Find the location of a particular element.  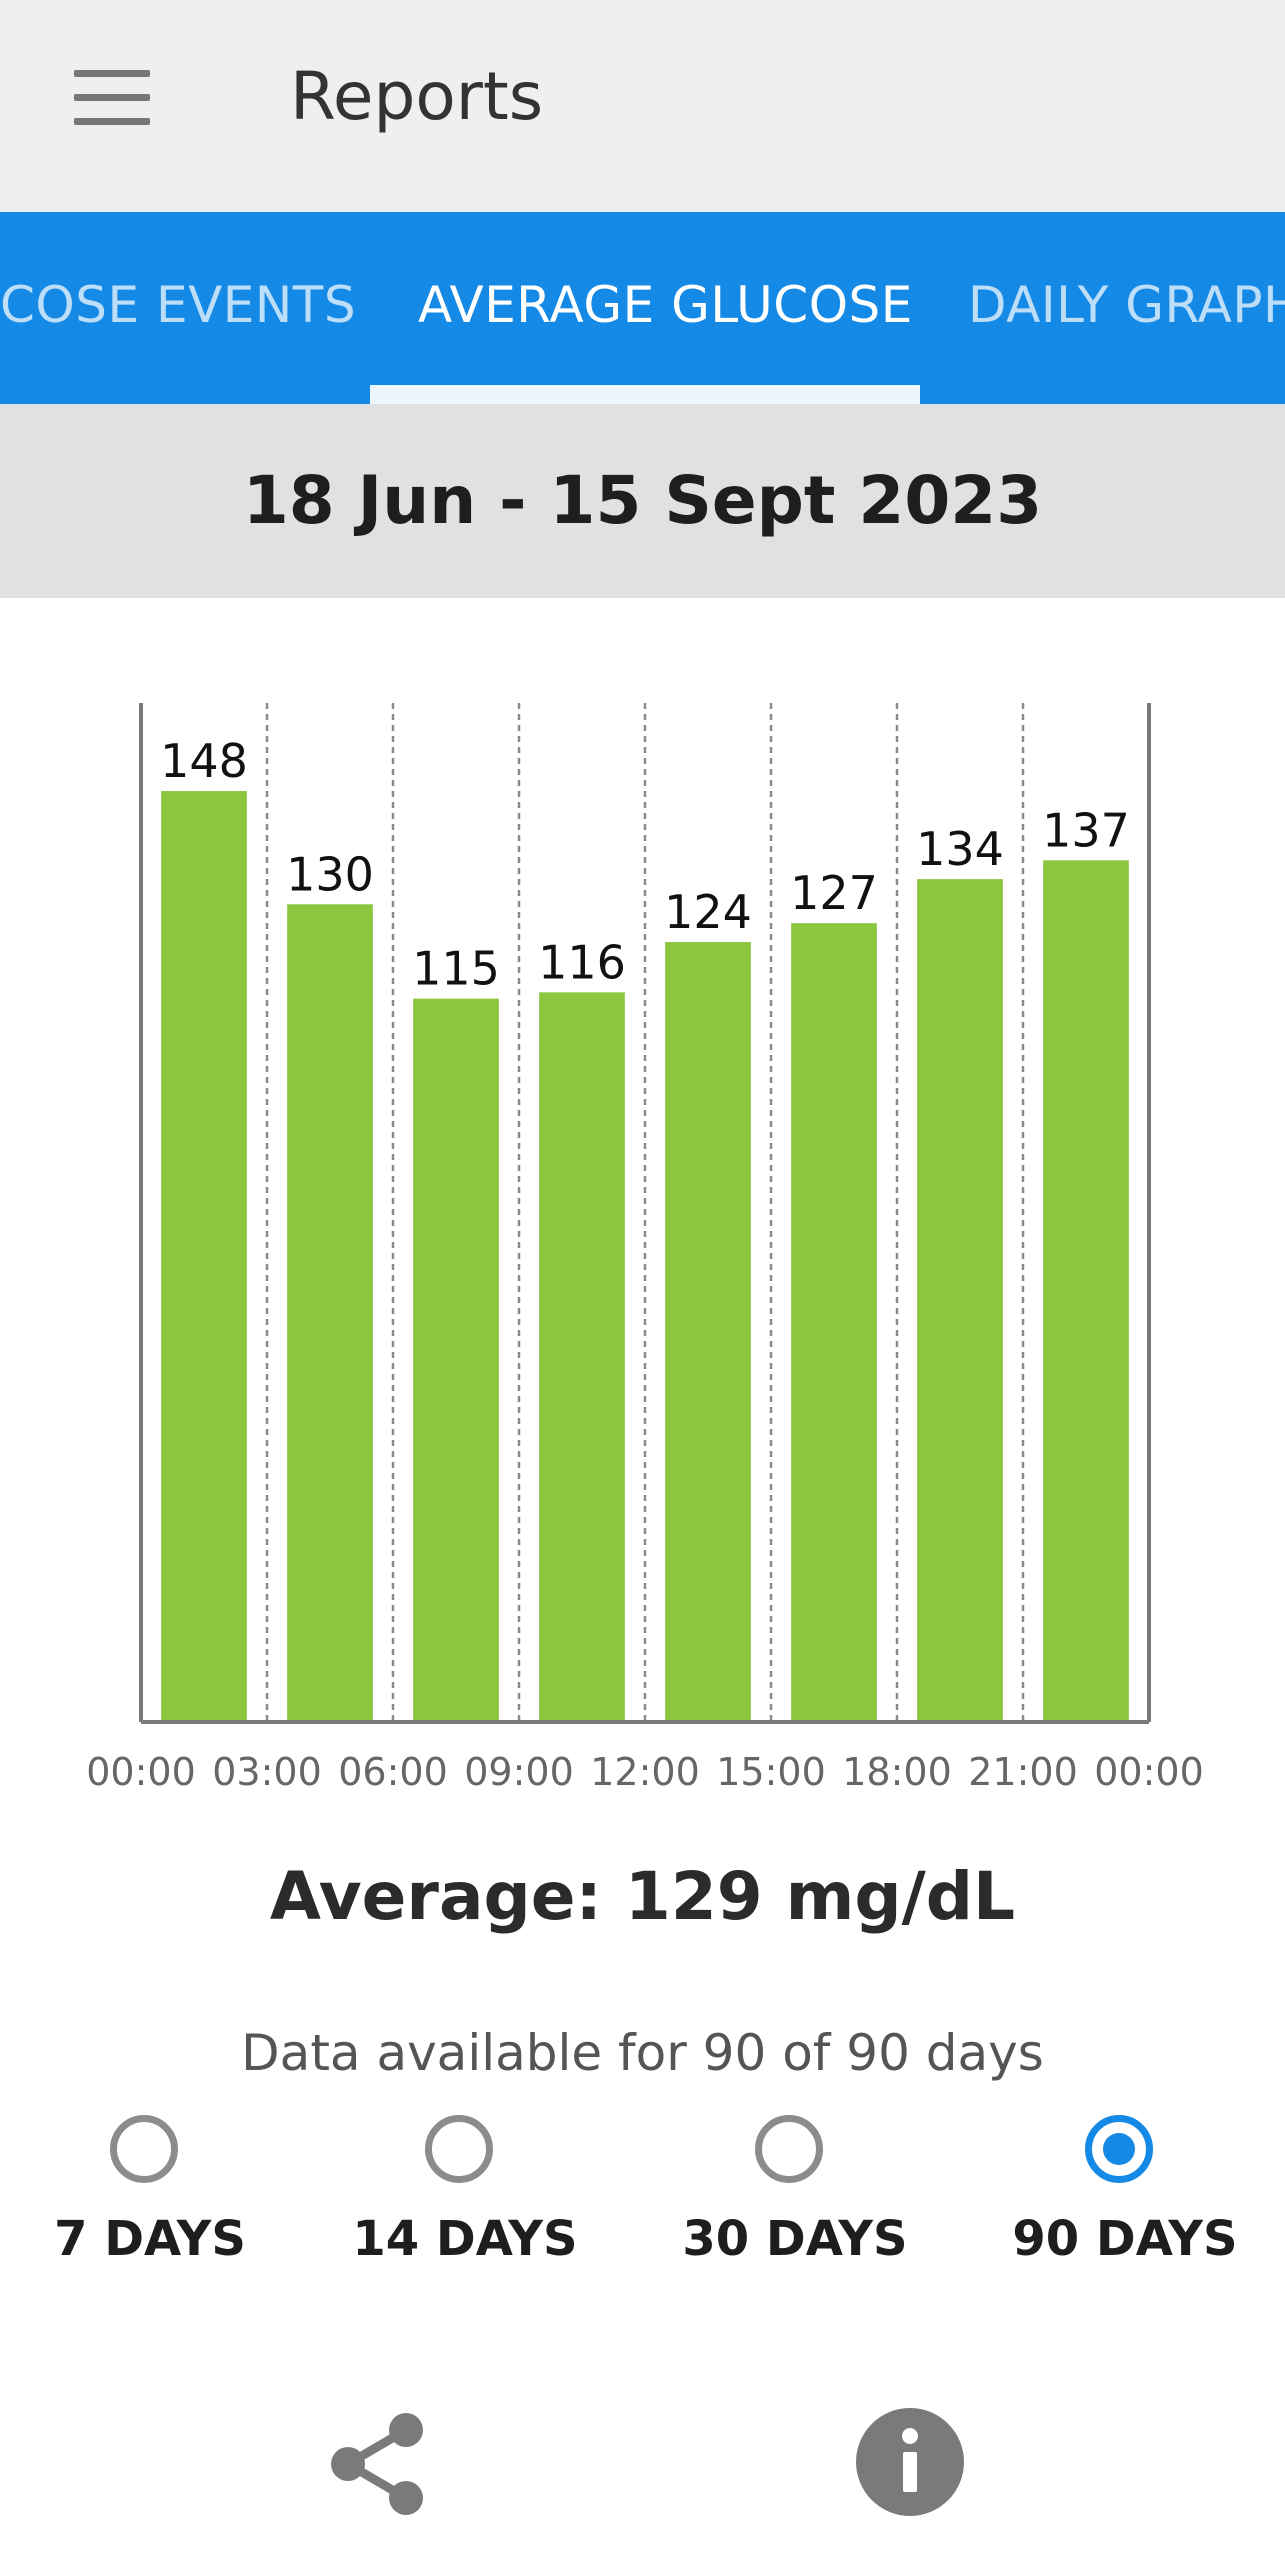

date-range: 18 Jun - 15 Sept 2023 is located at coordinates (642, 501).